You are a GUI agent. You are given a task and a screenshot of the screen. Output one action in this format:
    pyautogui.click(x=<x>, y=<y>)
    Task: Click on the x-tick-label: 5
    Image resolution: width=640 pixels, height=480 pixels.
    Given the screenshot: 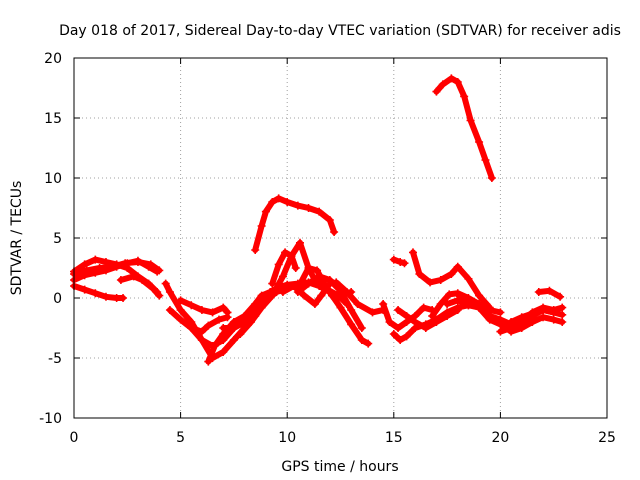 What is the action you would take?
    pyautogui.click(x=180, y=438)
    